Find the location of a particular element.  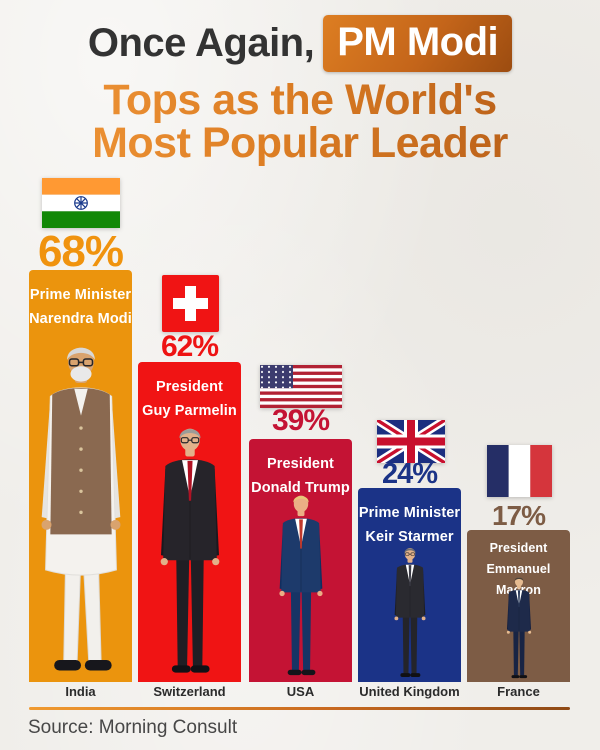

category-label-switzerland: Switzerland is located at coordinates (189, 691).